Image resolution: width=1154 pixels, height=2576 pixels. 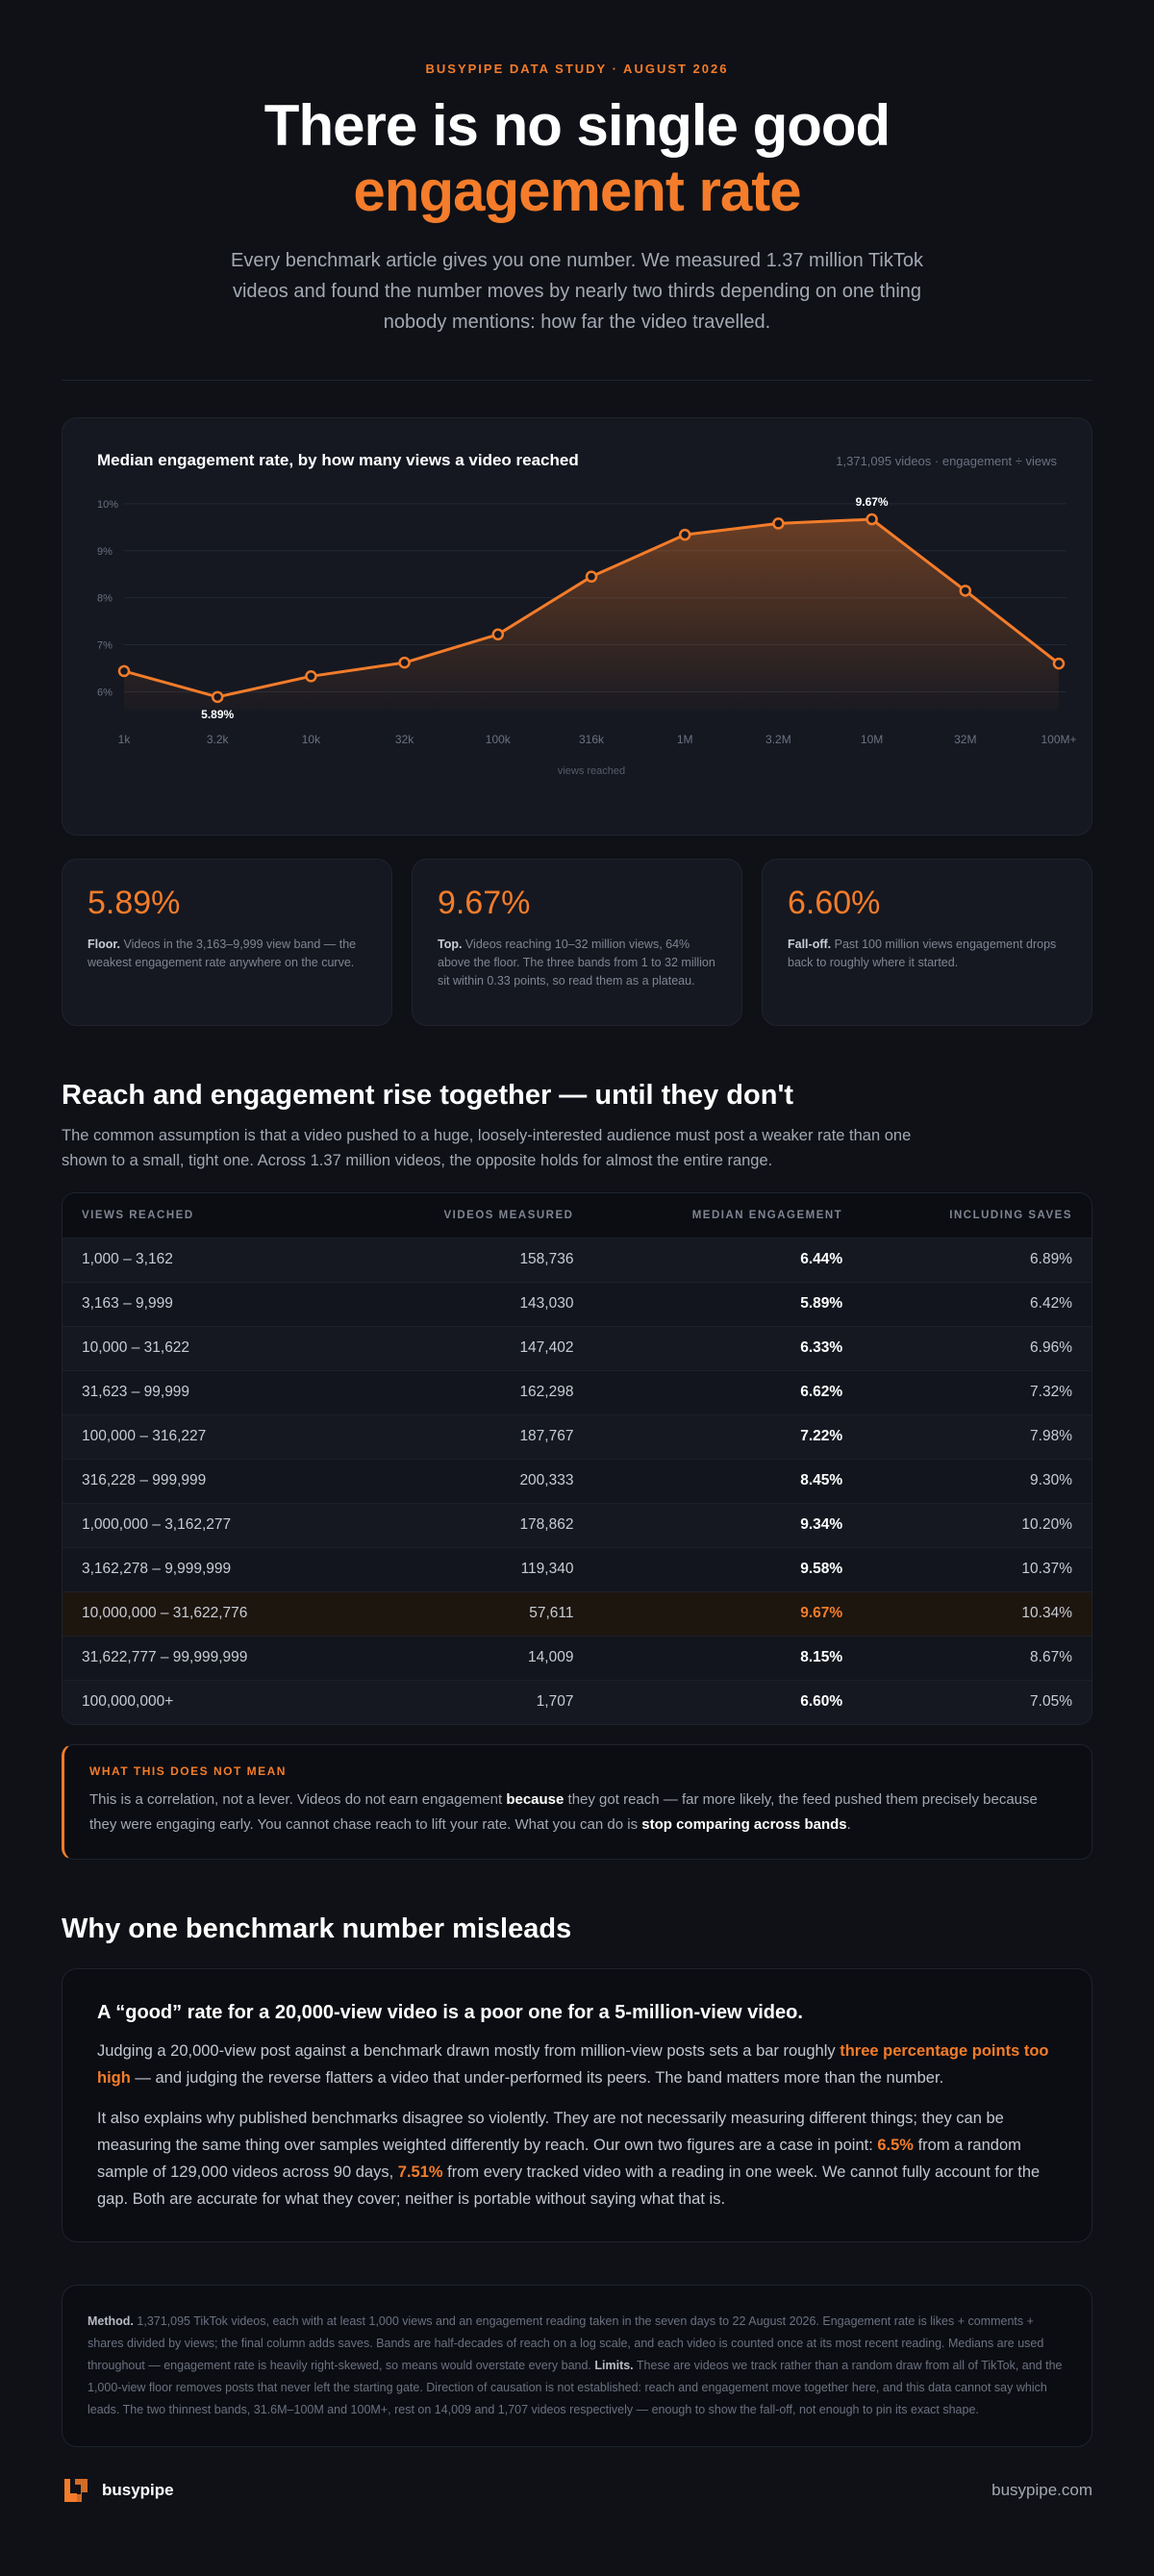 What do you see at coordinates (451, 944) in the screenshot?
I see `stat-label: Top.` at bounding box center [451, 944].